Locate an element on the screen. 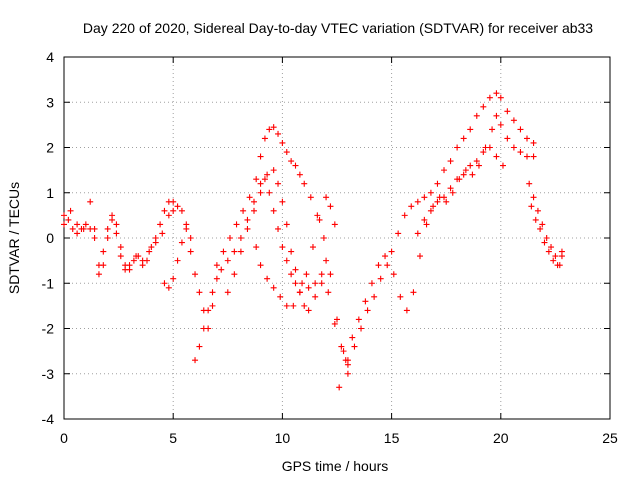  y-axis-label: SDTVAR / TECUs is located at coordinates (14, 238).